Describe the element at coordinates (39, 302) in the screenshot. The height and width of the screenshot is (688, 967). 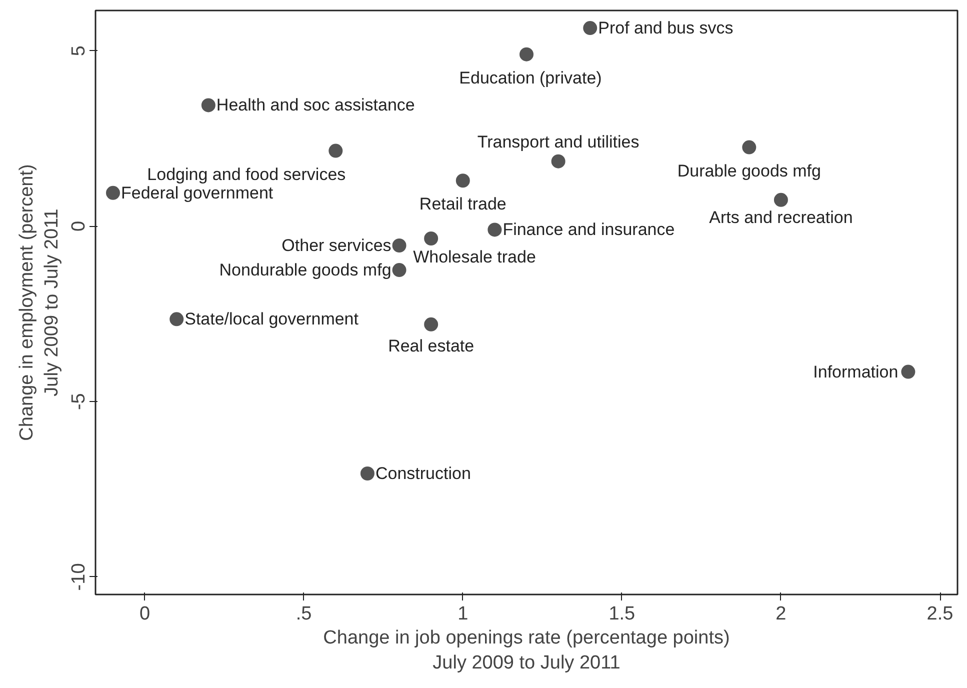
I see `y-axis-title: Change in employment (percent) July 2009 to July 2011` at that location.